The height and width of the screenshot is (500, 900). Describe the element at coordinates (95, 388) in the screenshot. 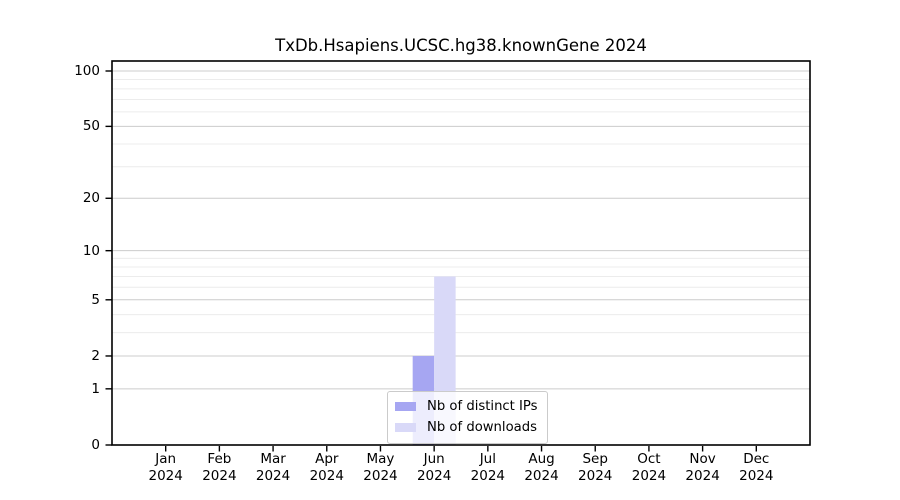

I see `y-tick-label-1: 1` at that location.